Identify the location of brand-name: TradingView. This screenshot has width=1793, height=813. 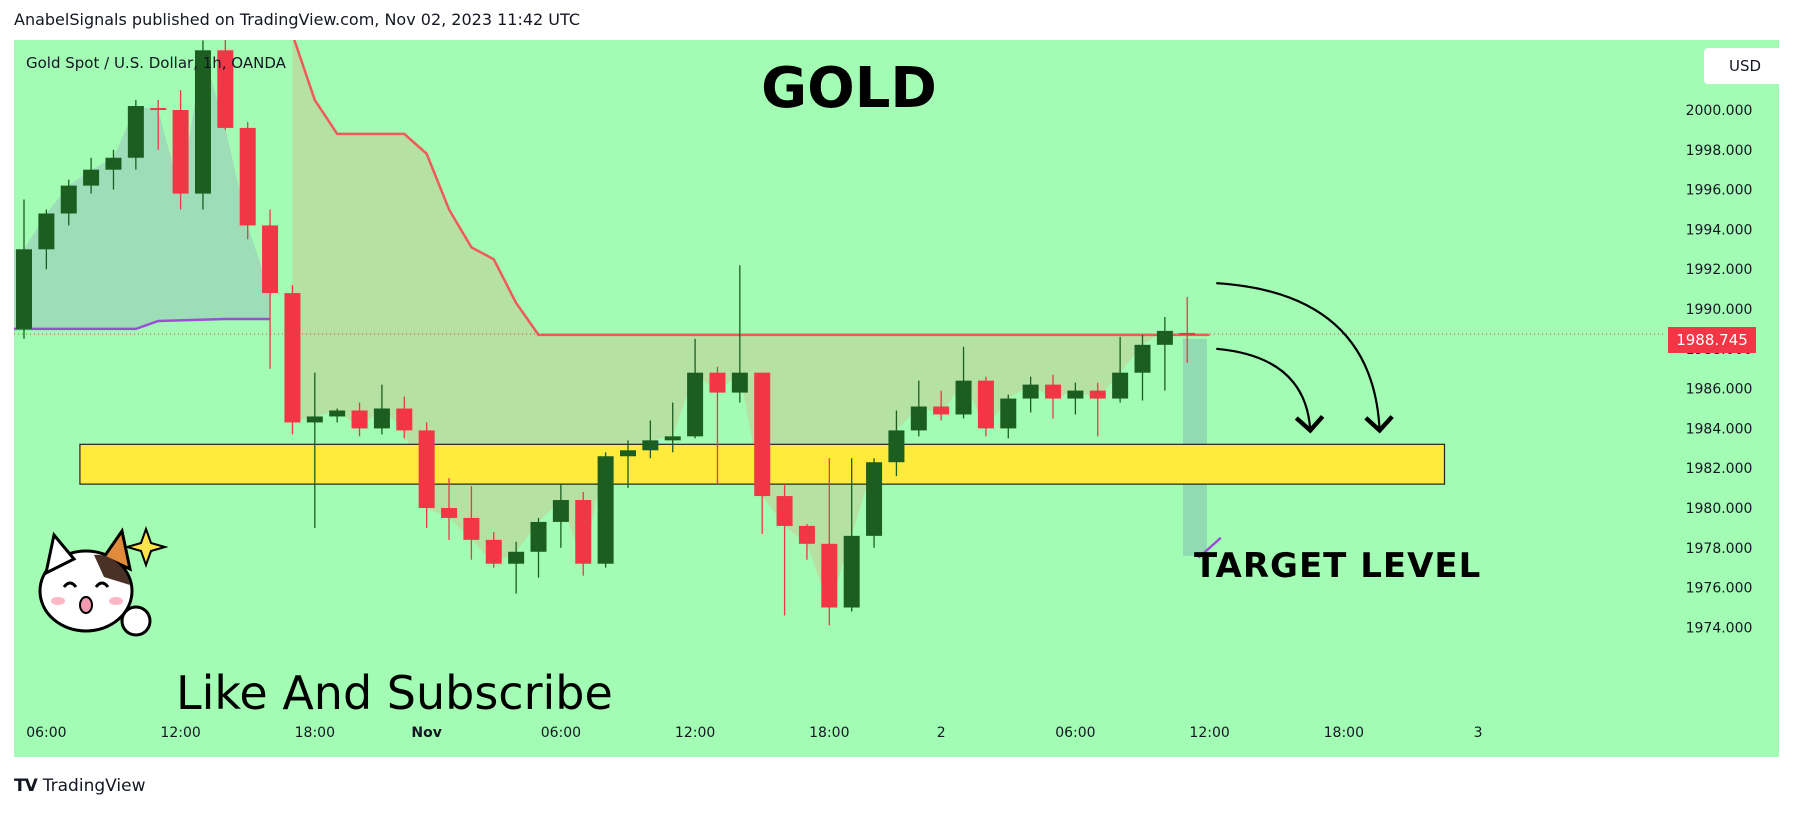
(94, 786).